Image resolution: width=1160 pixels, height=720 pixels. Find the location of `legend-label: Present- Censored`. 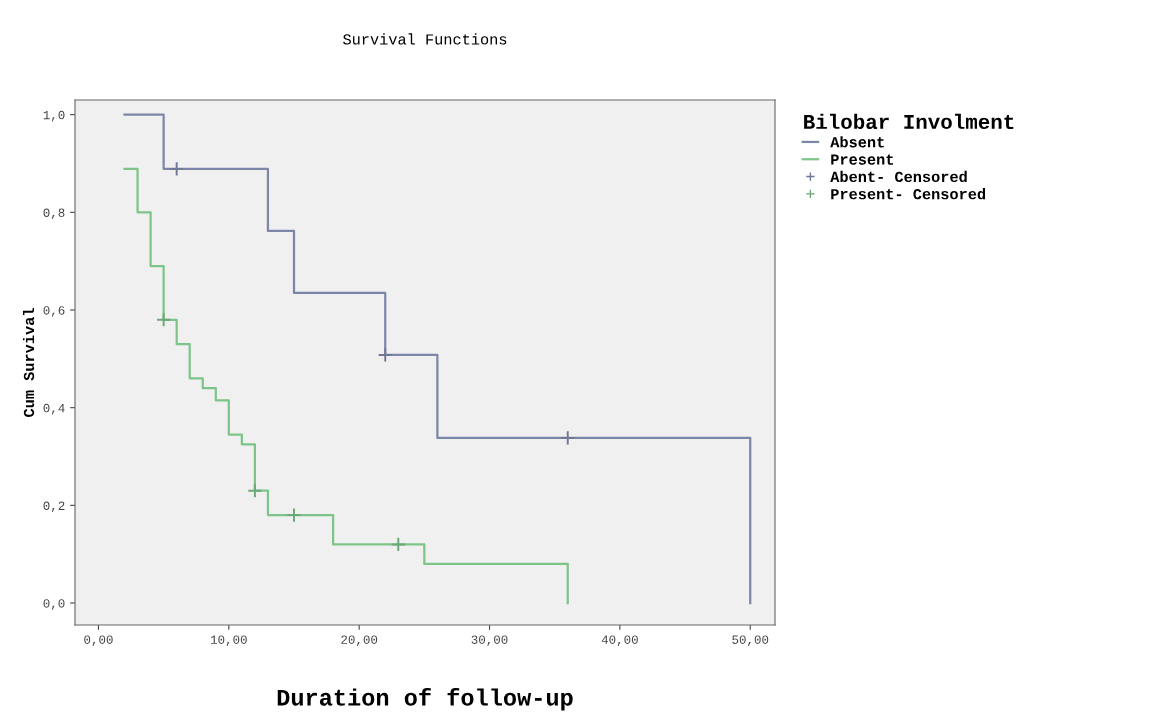

legend-label: Present- Censored is located at coordinates (908, 194).